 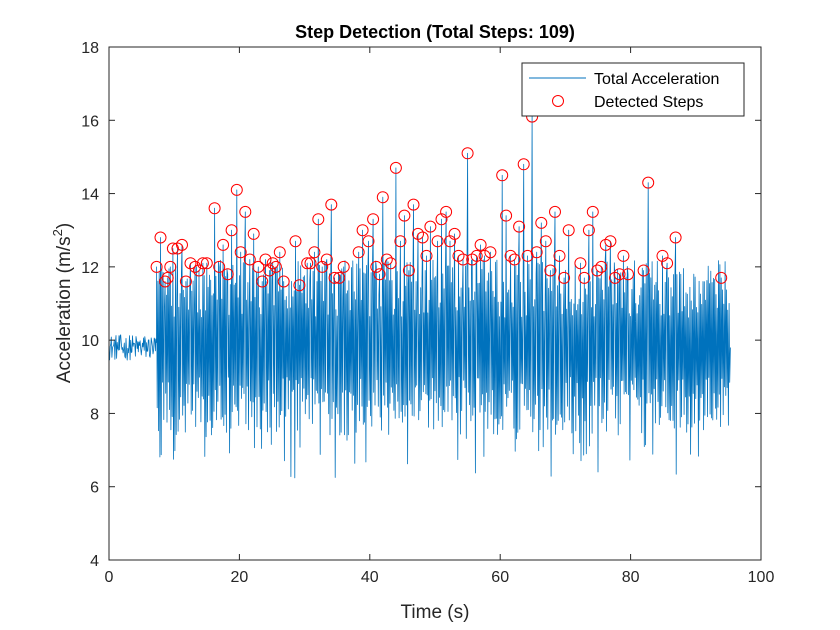 What do you see at coordinates (90, 268) in the screenshot?
I see `y-tick-label: 12` at bounding box center [90, 268].